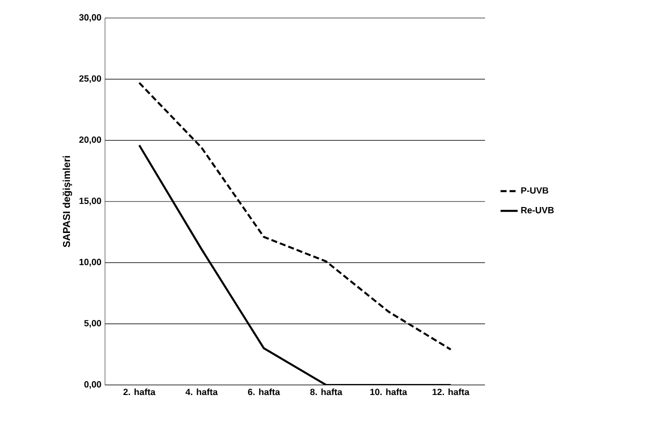  I want to click on legend-label: Re-UVB, so click(537, 210).